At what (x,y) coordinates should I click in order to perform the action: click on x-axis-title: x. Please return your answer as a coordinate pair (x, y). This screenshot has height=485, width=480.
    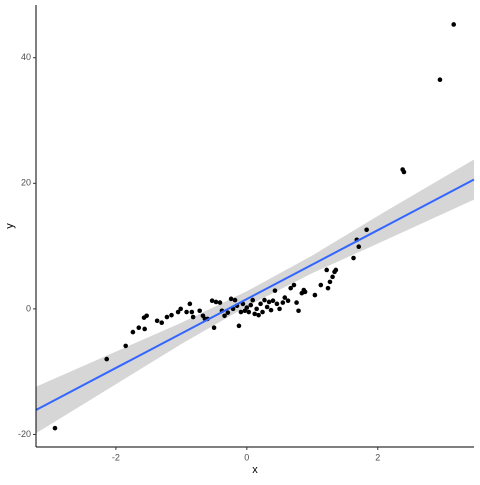
    Looking at the image, I should click on (255, 470).